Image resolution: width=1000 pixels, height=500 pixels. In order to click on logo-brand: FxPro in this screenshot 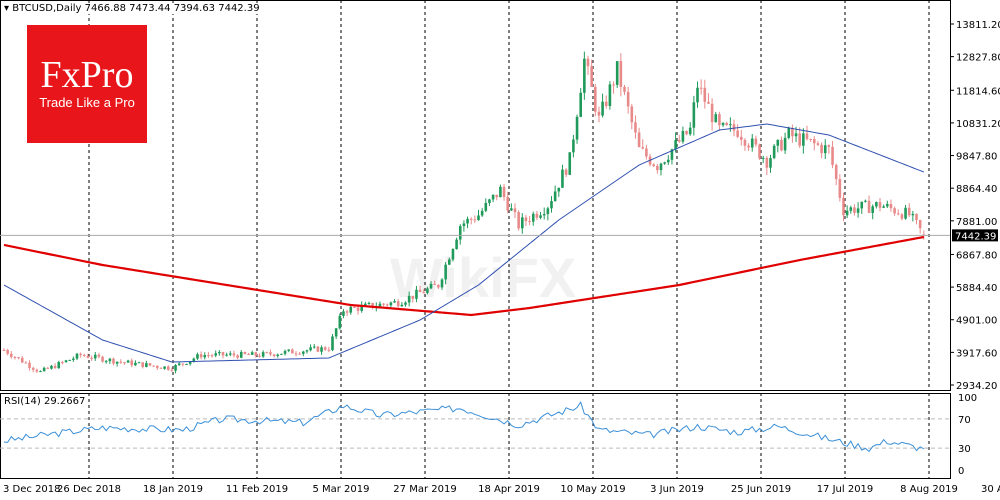, I will do `click(87, 75)`.